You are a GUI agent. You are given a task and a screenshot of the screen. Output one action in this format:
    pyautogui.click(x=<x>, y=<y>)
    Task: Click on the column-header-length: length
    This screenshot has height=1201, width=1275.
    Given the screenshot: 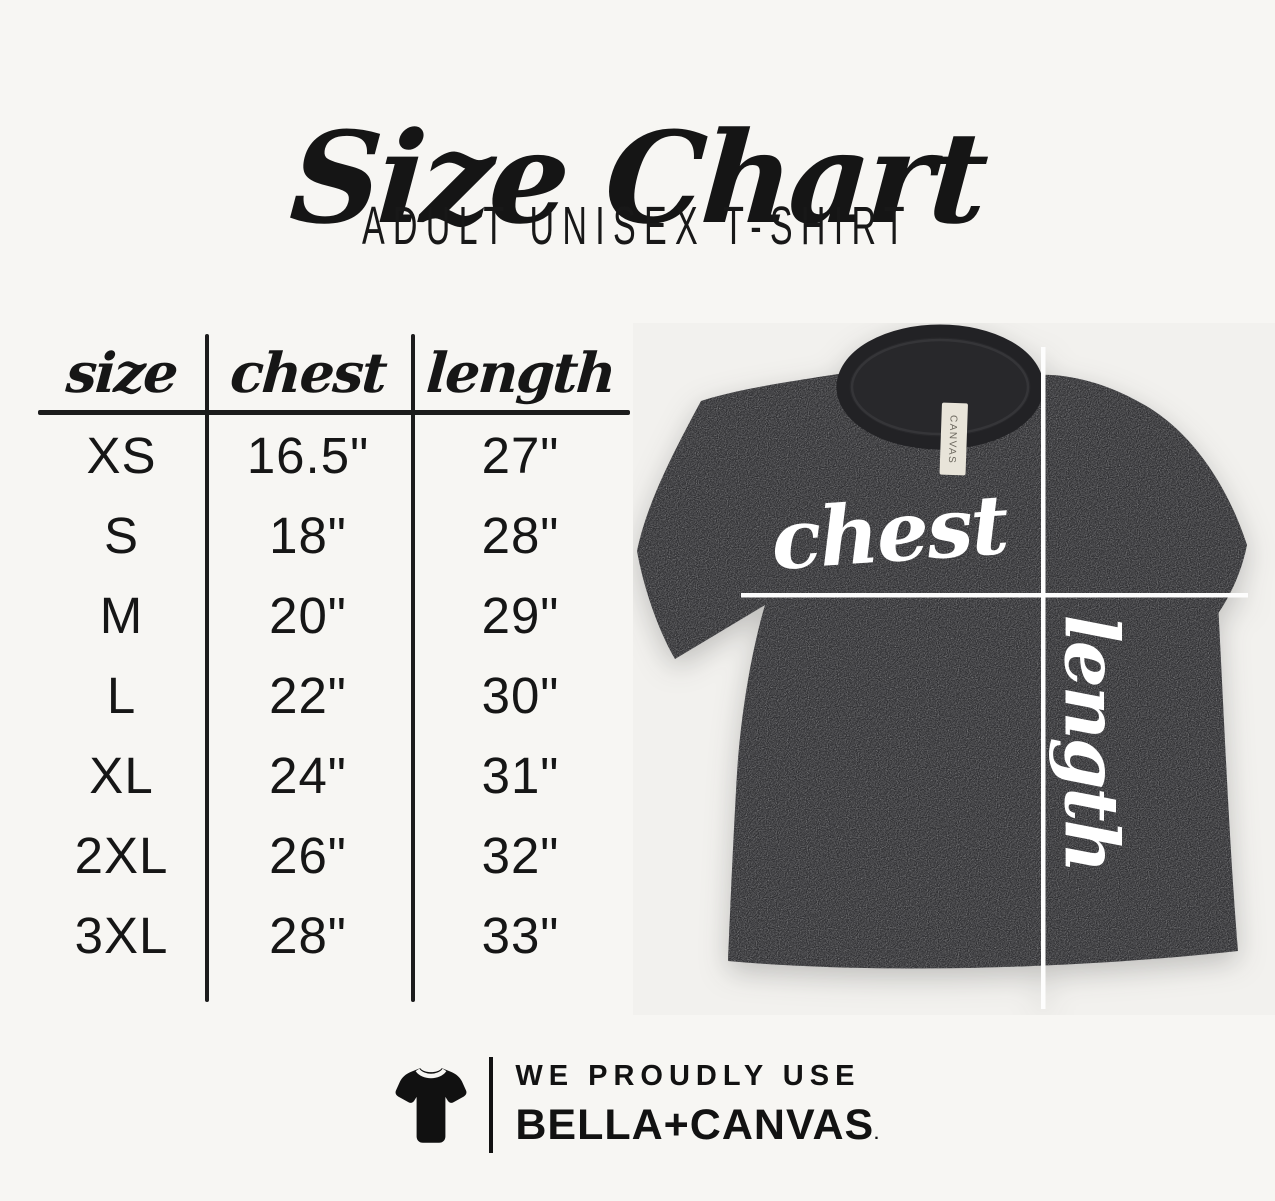 What is the action you would take?
    pyautogui.click(x=520, y=372)
    